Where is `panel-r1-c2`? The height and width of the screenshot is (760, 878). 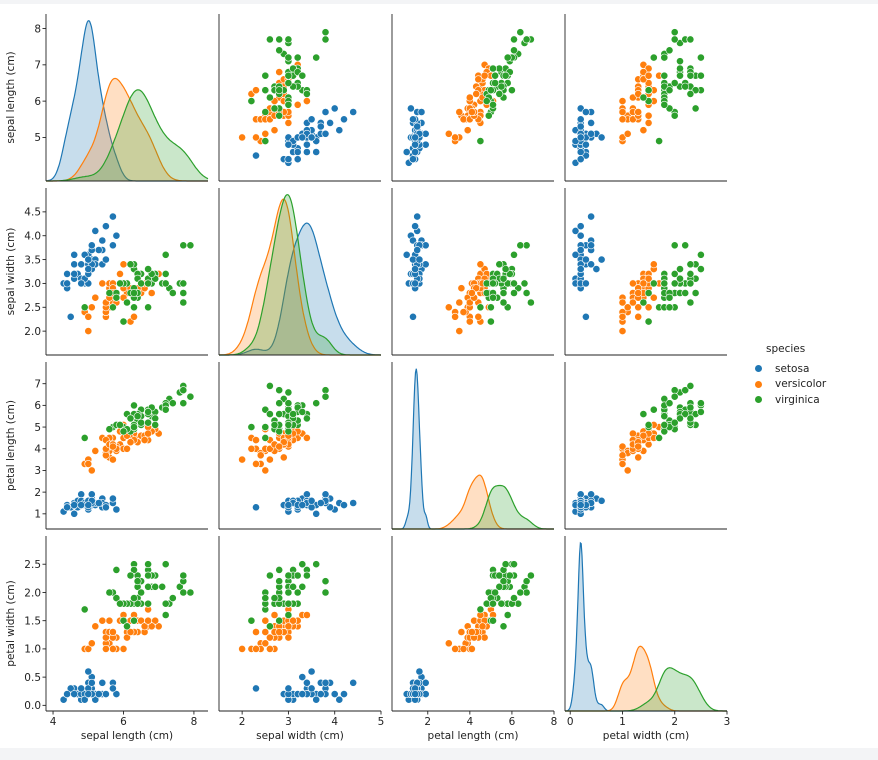
panel-r1-c2 is located at coordinates (472, 272).